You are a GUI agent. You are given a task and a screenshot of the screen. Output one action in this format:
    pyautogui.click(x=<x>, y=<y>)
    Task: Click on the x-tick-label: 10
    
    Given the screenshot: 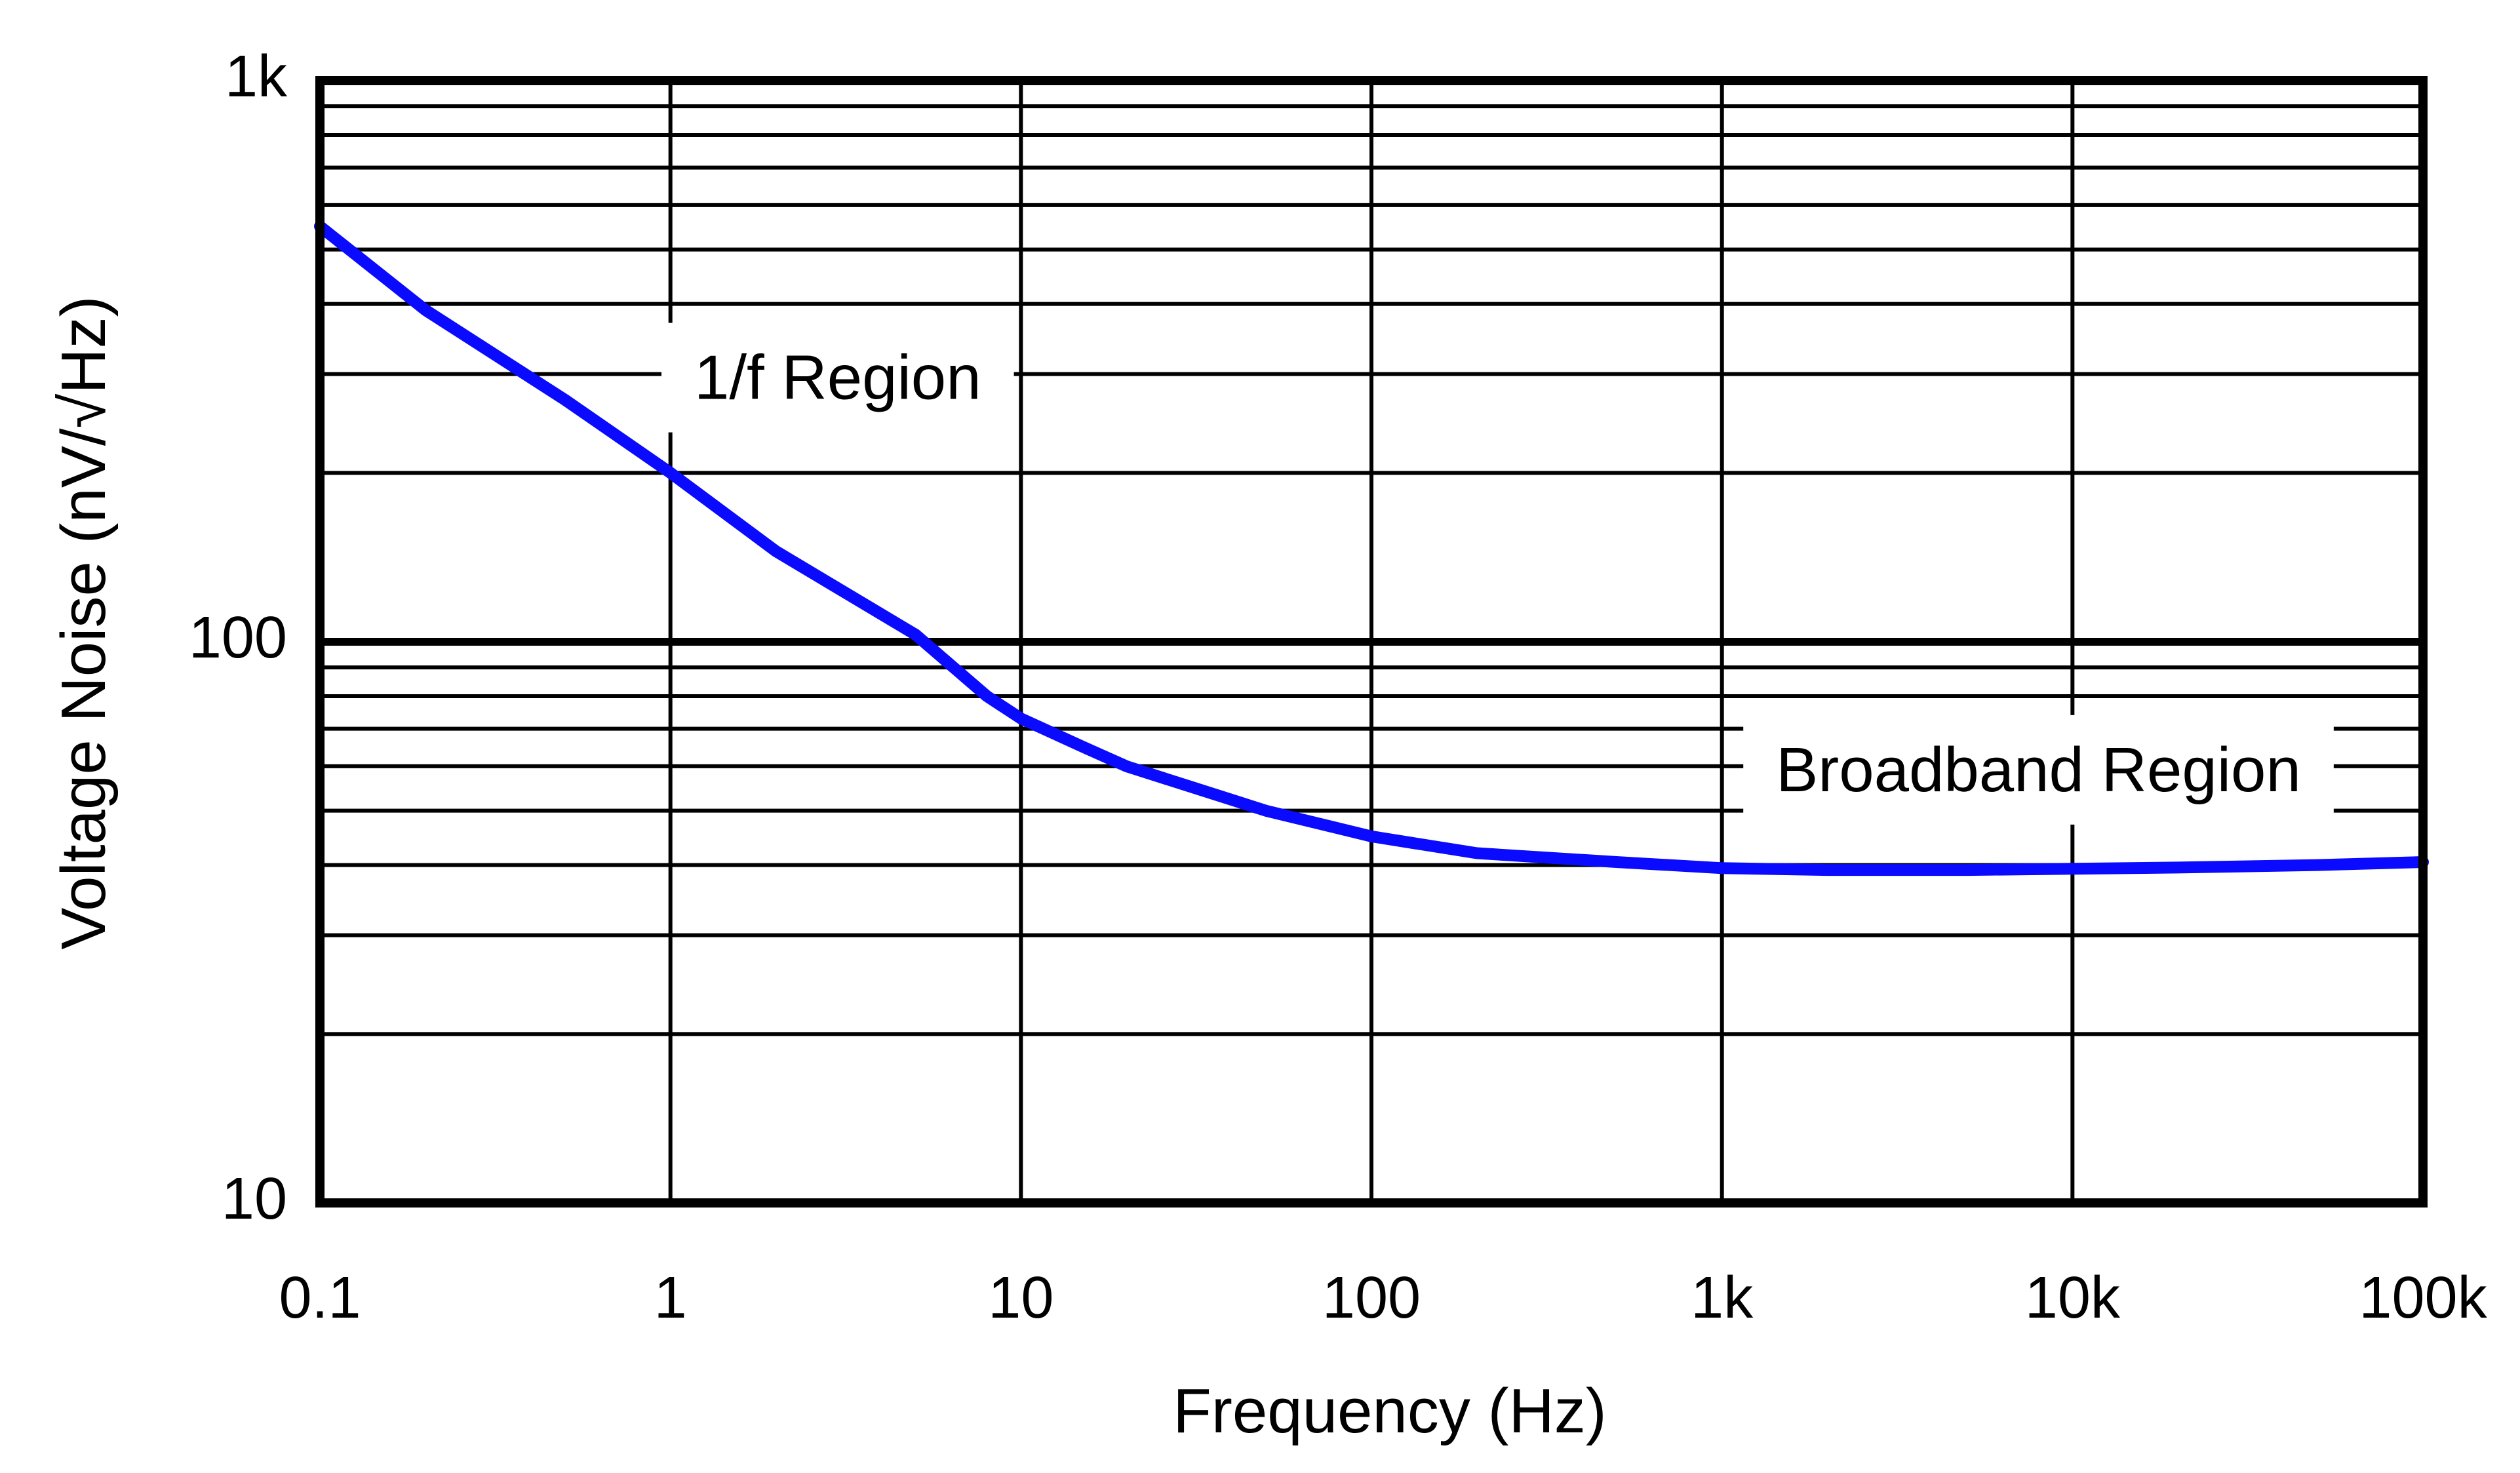 What is the action you would take?
    pyautogui.click(x=1020, y=1298)
    